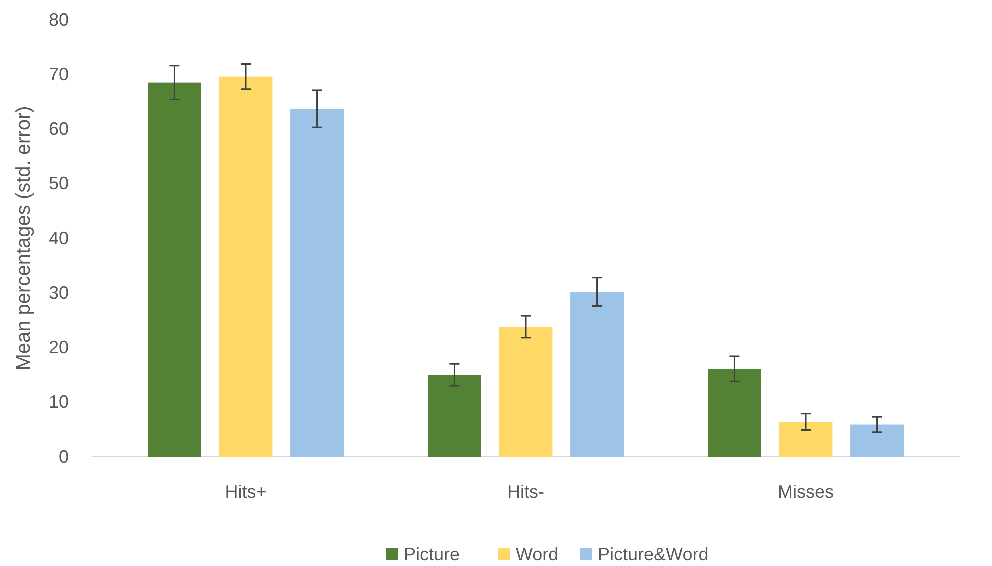 The height and width of the screenshot is (566, 992). Describe the element at coordinates (58, 238) in the screenshot. I see `y-tick-label: 40` at that location.